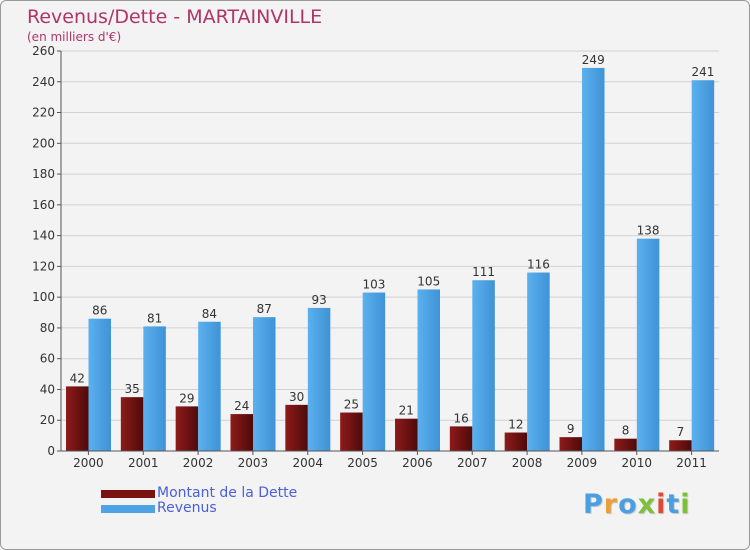 Image resolution: width=750 pixels, height=550 pixels. I want to click on logo-letter: o, so click(628, 504).